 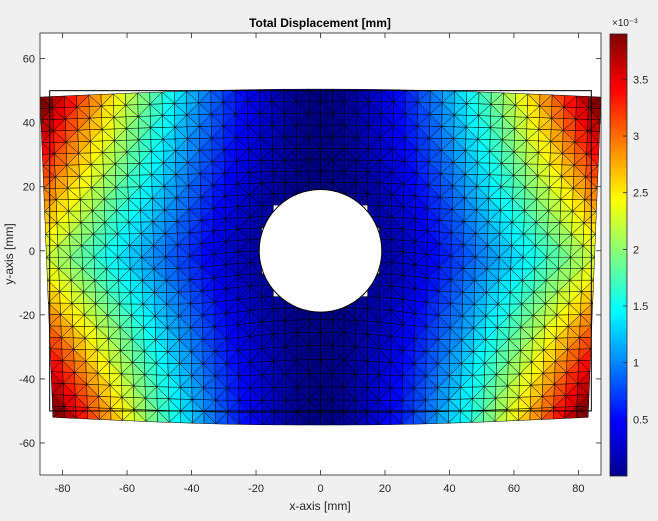 I want to click on y-tick-label: 0, so click(x=32, y=252).